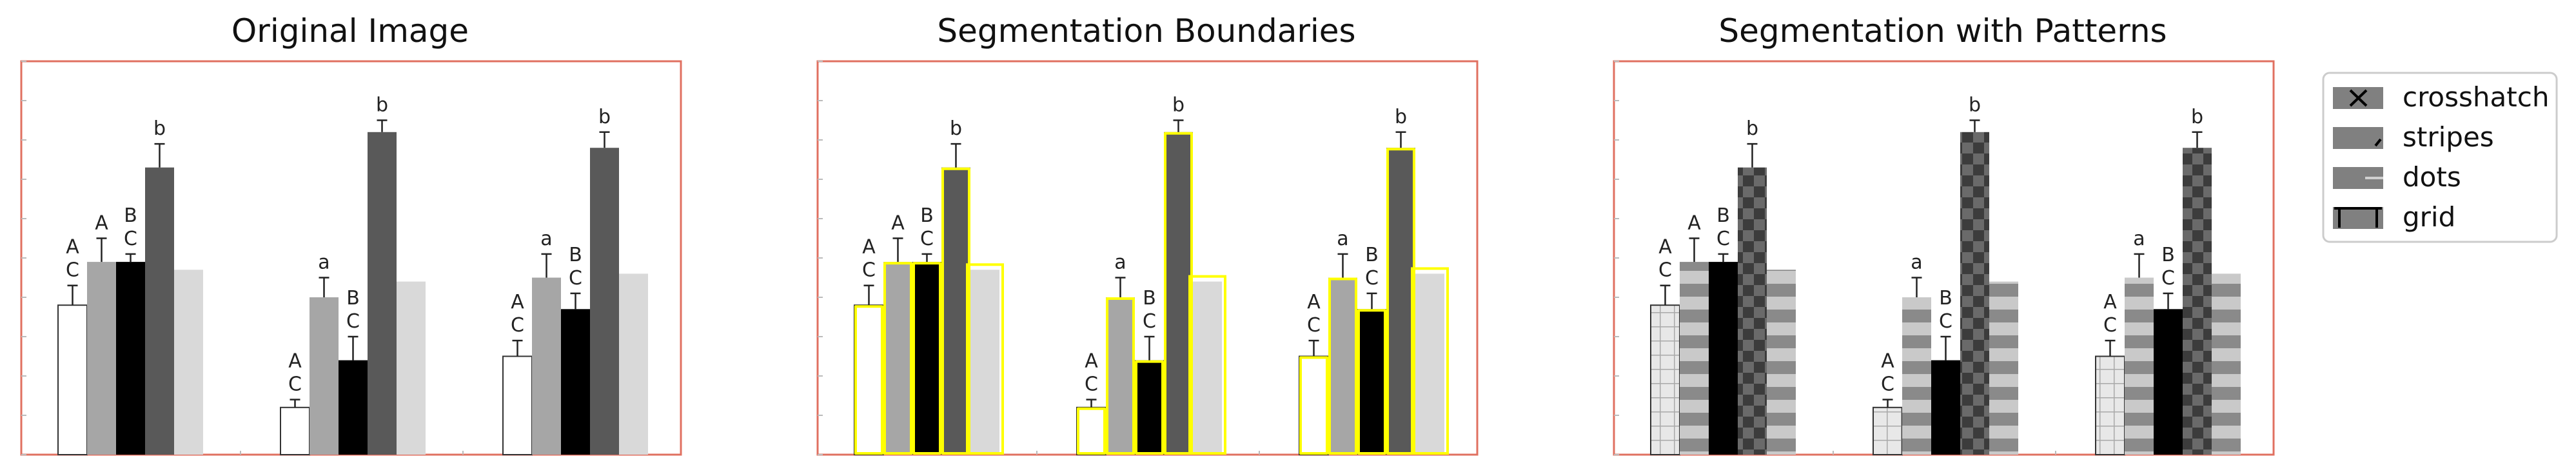  What do you see at coordinates (2378, 142) in the screenshot?
I see `stripes-icon` at bounding box center [2378, 142].